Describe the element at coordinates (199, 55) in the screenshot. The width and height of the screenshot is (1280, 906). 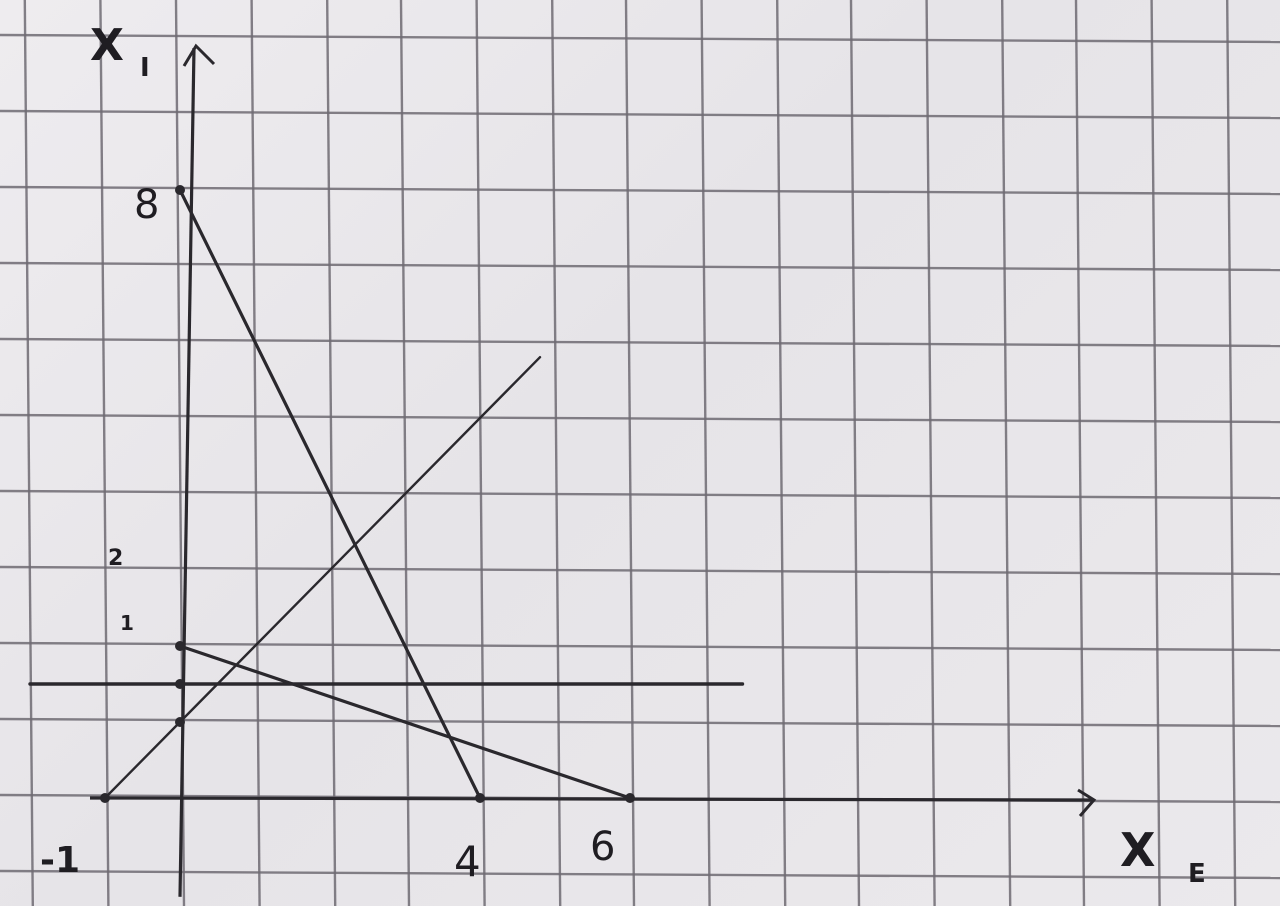
I see `y-axis-arrow` at that location.